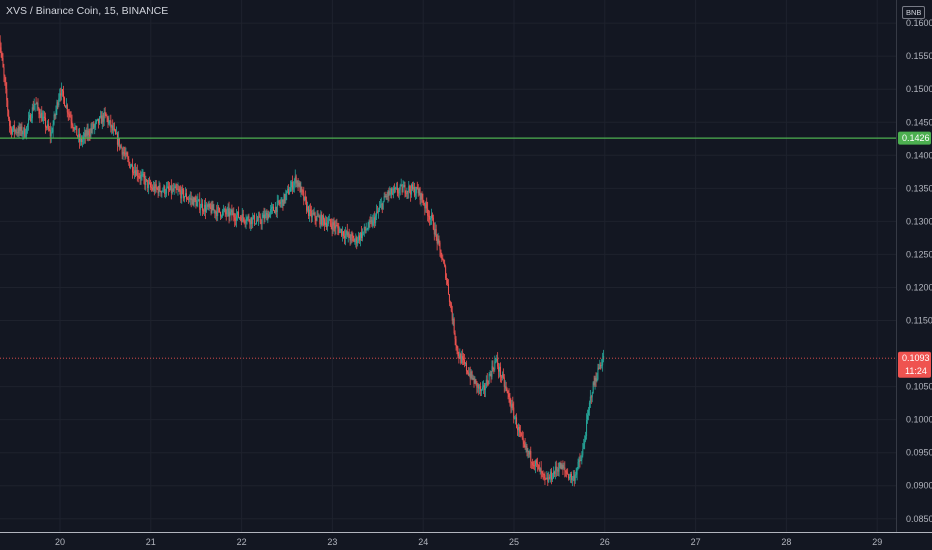 Image resolution: width=932 pixels, height=550 pixels. Describe the element at coordinates (919, 321) in the screenshot. I see `price-tick-label: 0.1150` at that location.